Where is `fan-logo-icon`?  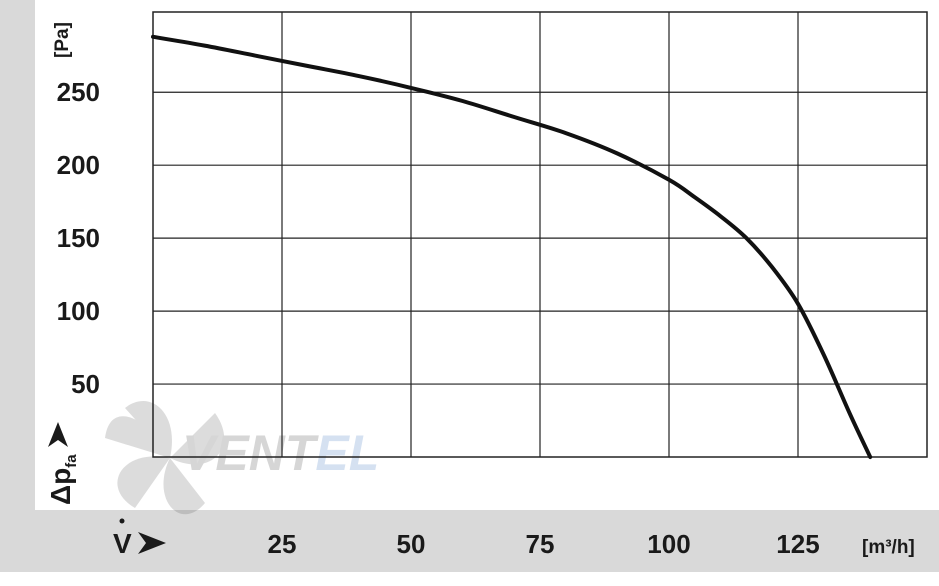
fan-logo-icon is located at coordinates (165, 458).